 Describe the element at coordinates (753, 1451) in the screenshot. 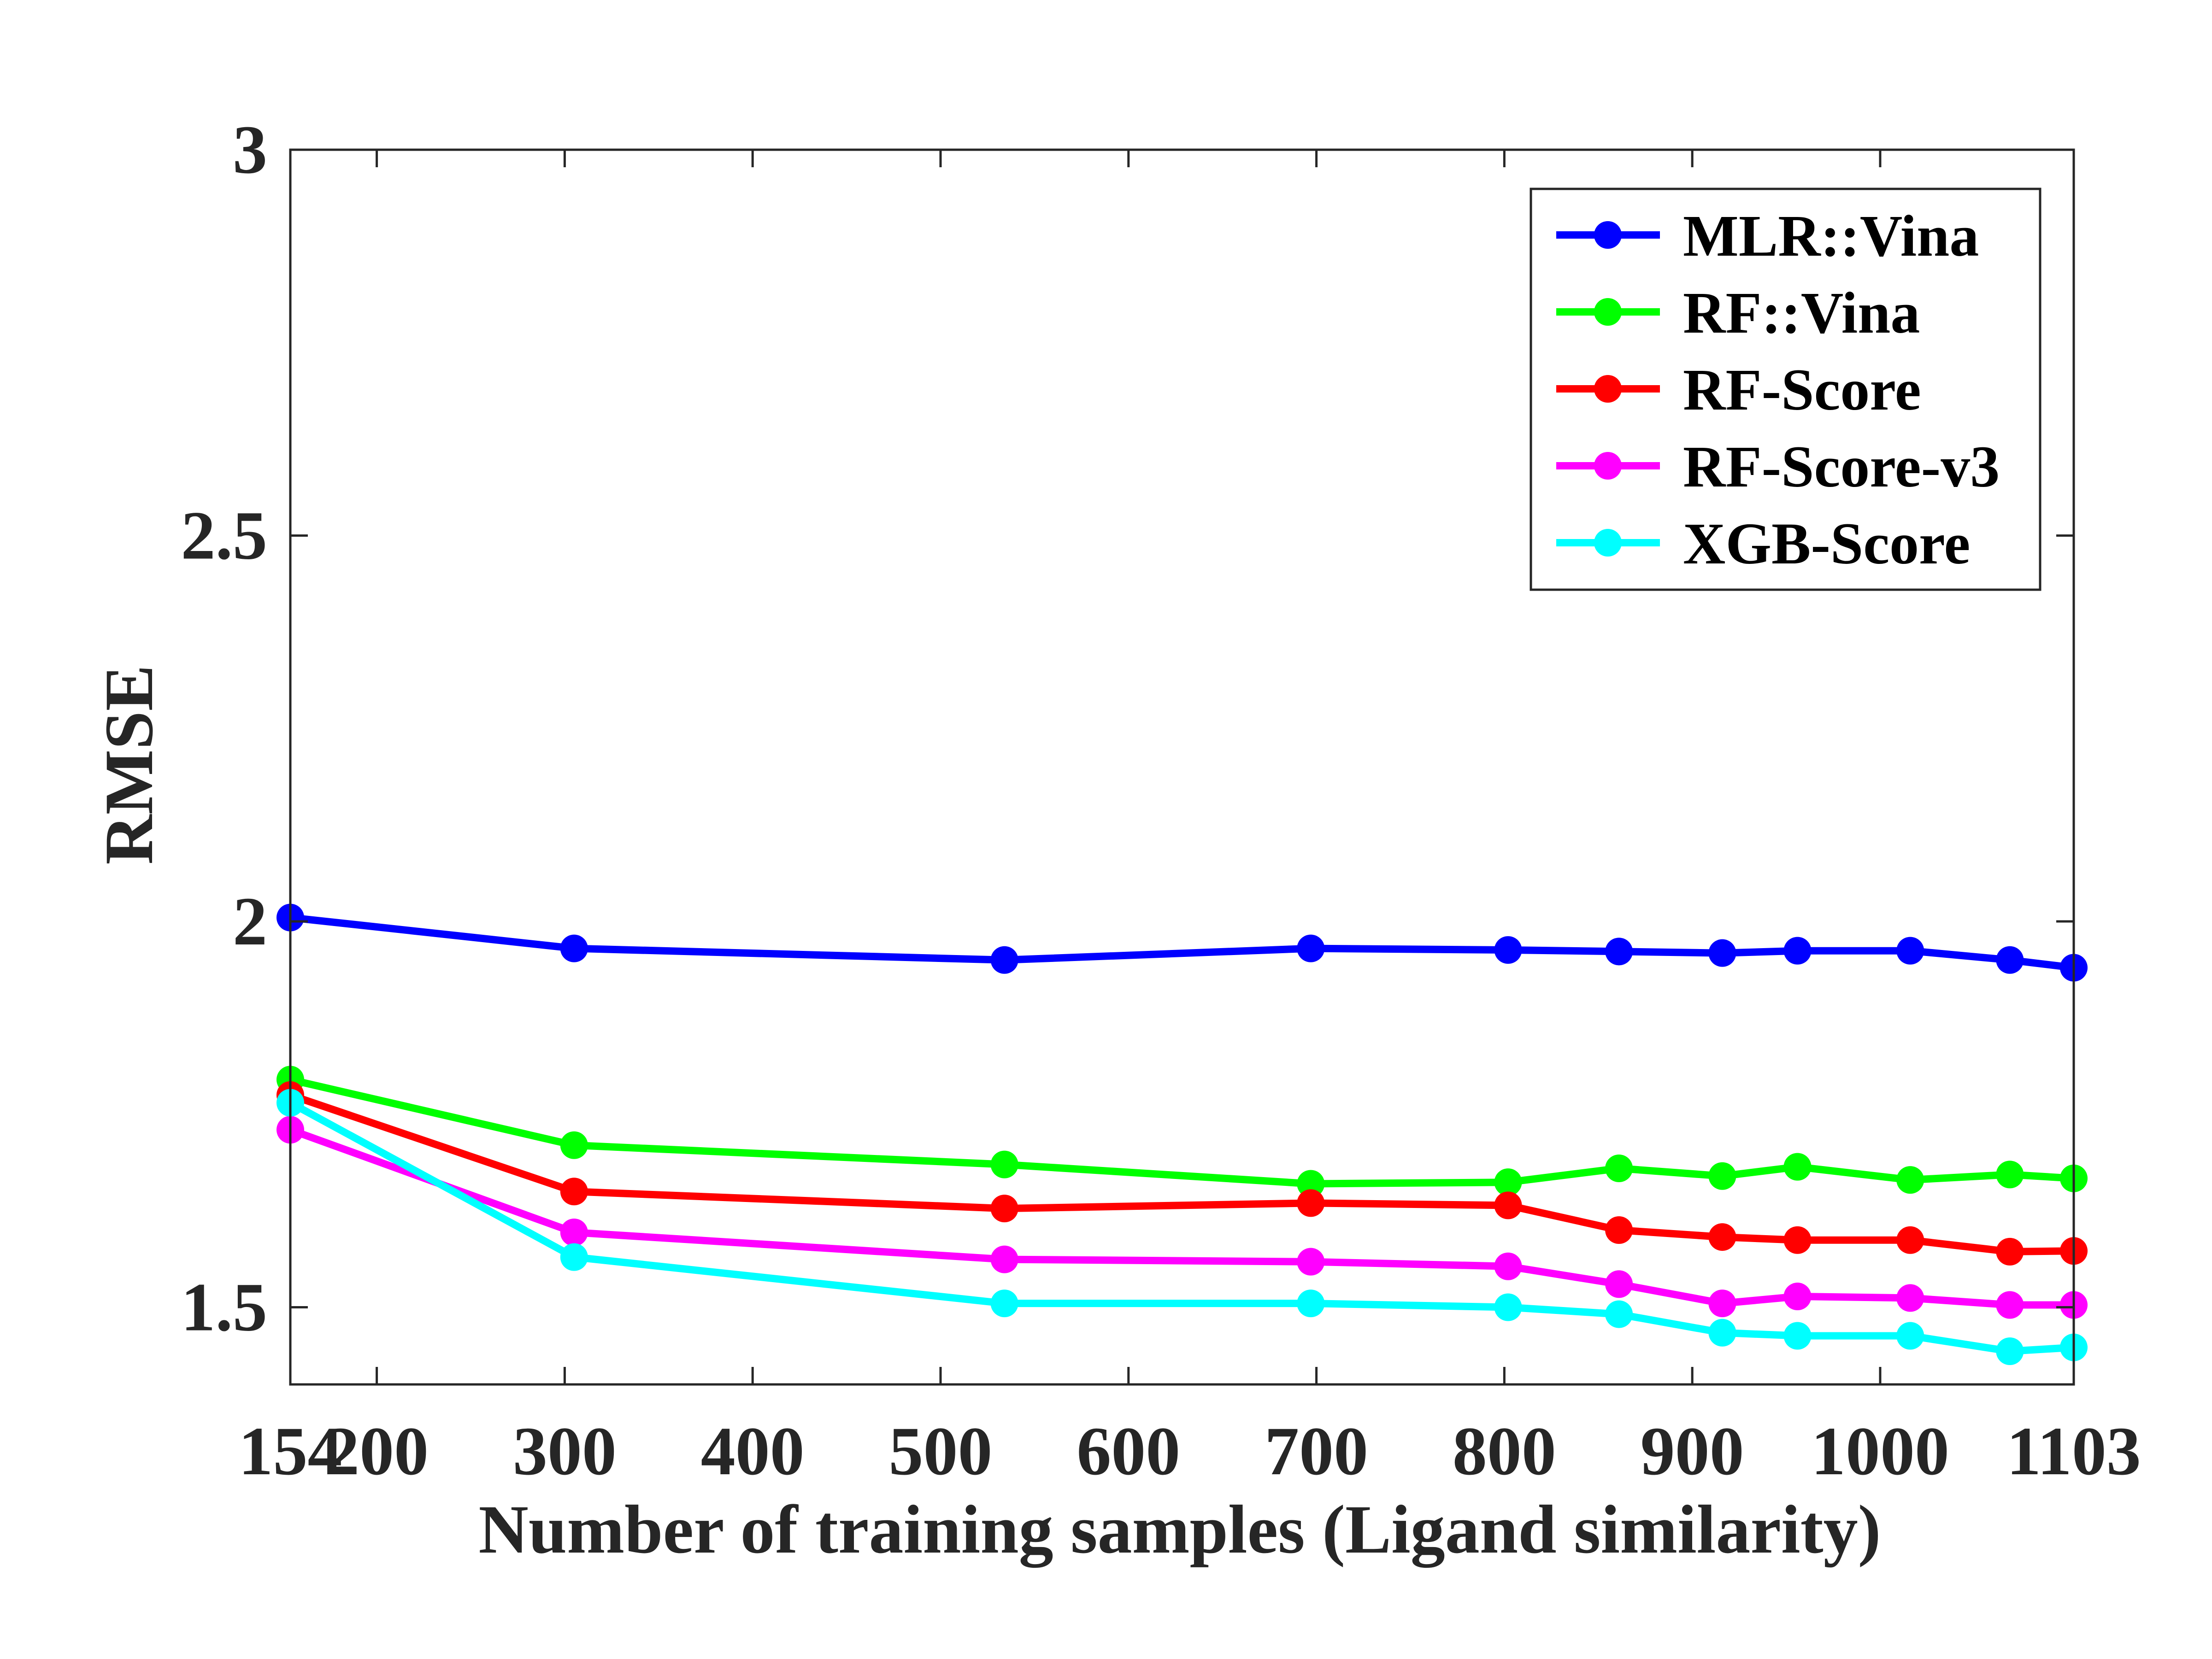

I see `x-tick-label: 400` at that location.